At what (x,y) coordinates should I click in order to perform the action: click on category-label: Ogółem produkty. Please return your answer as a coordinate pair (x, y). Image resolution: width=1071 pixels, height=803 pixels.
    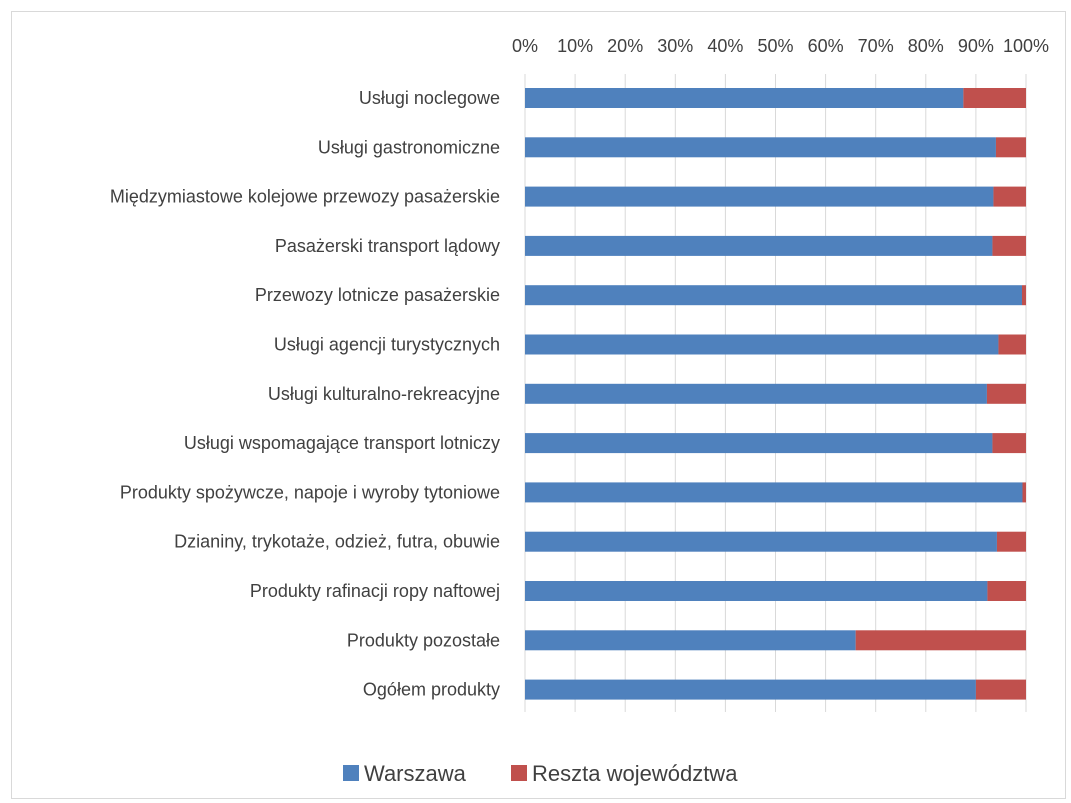
    Looking at the image, I should click on (431, 690).